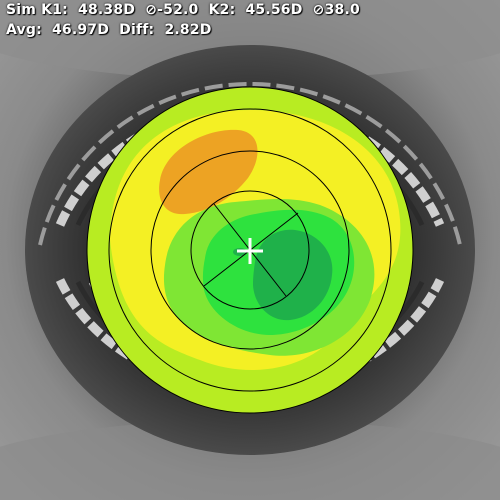  What do you see at coordinates (274, 10) in the screenshot?
I see `k2-value: 45.56D` at bounding box center [274, 10].